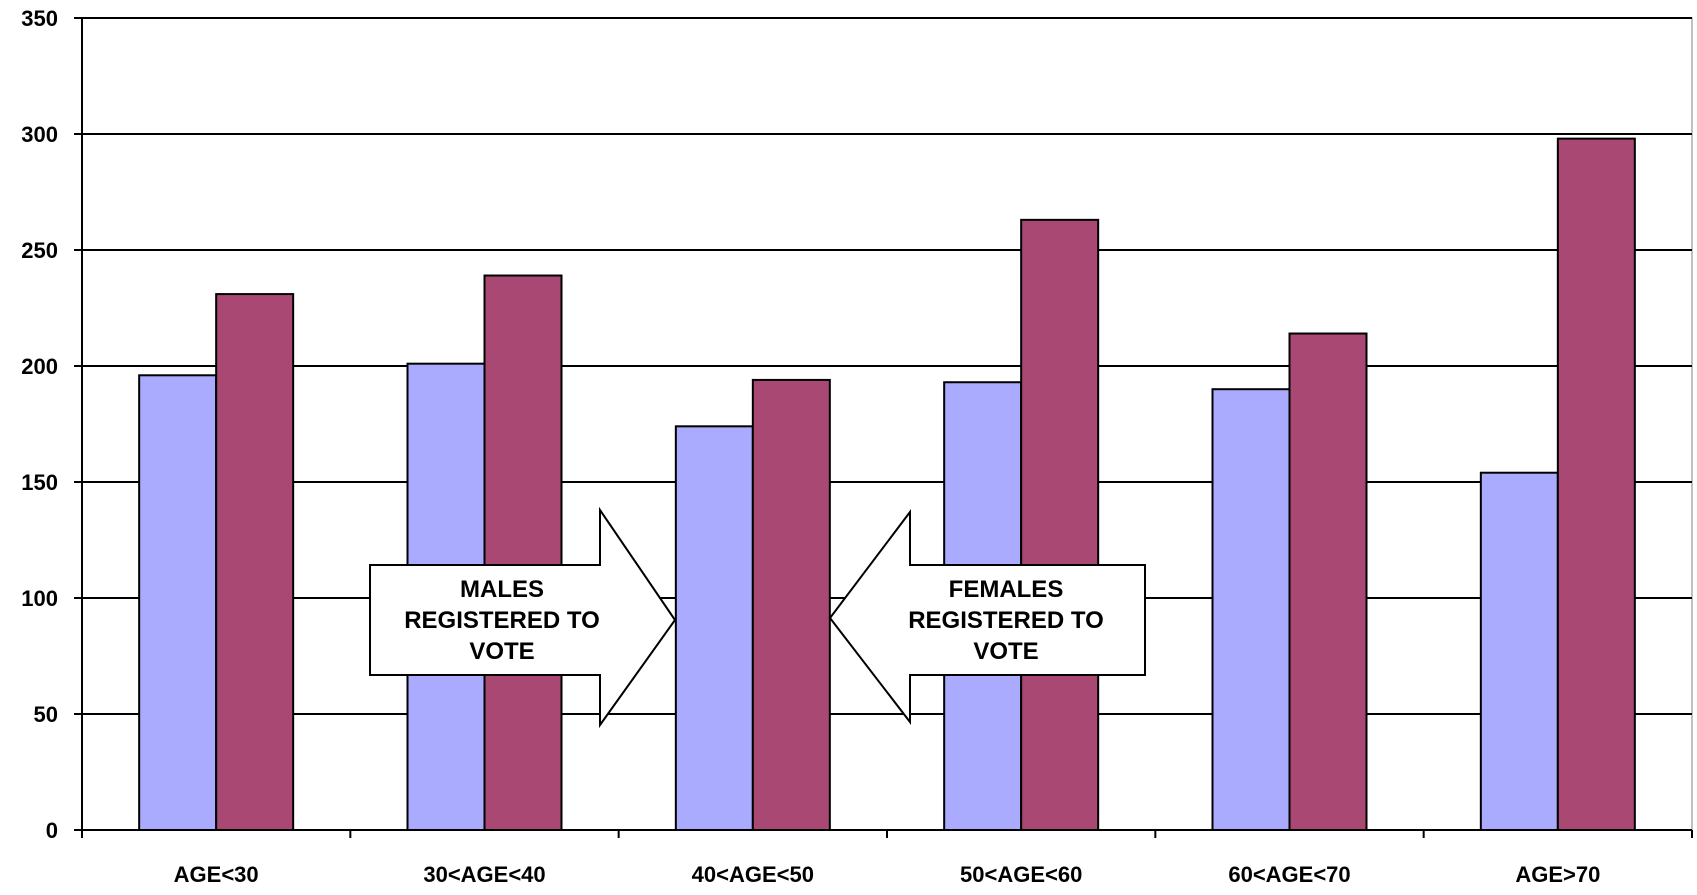 This screenshot has width=1697, height=895. Describe the element at coordinates (39, 366) in the screenshot. I see `y-tick-label: 200` at that location.